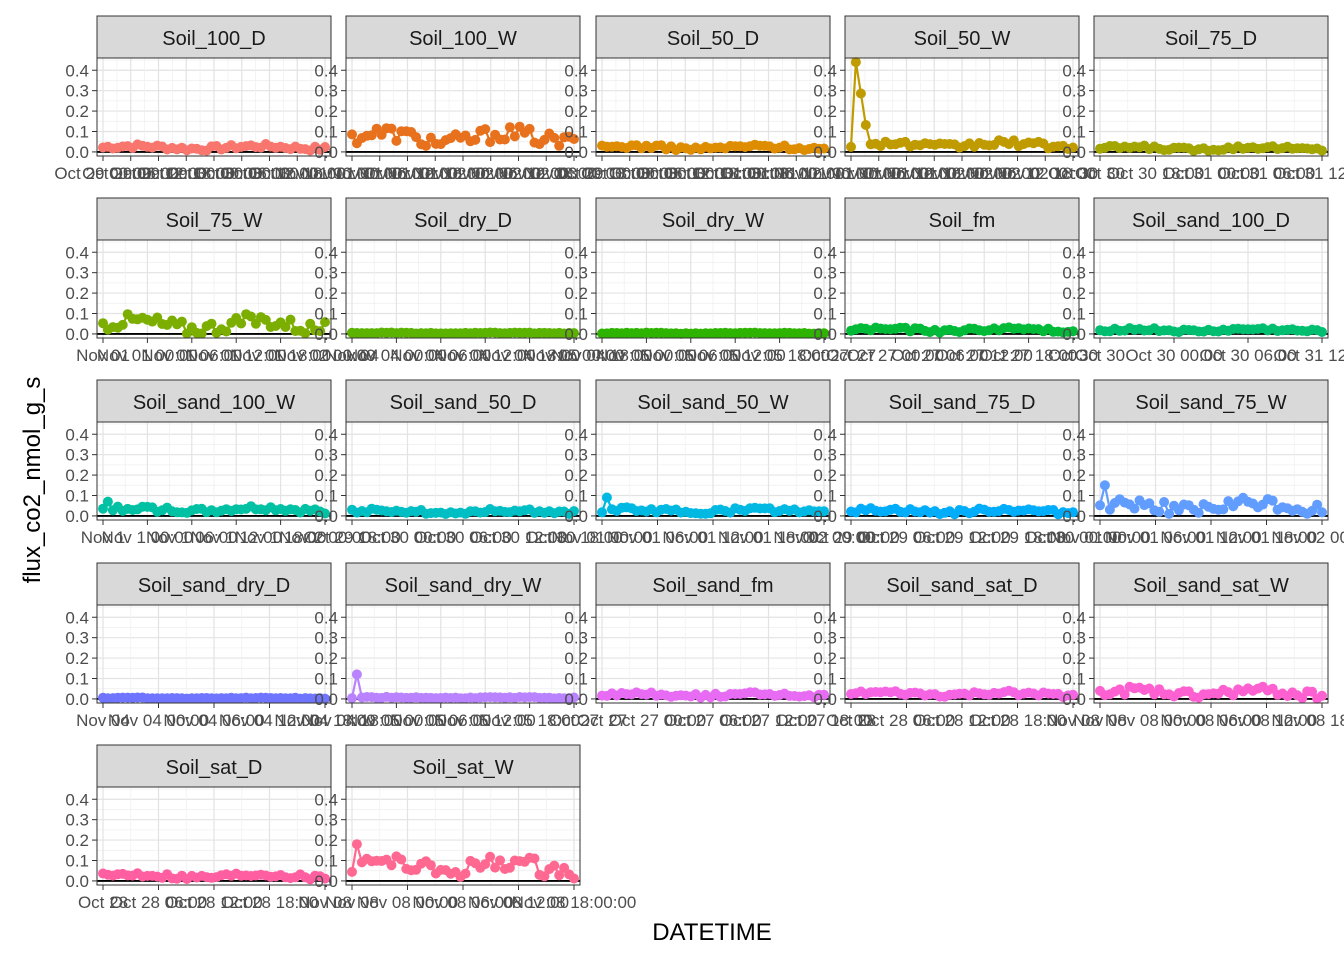 The width and height of the screenshot is (1344, 960). Describe the element at coordinates (712, 932) in the screenshot. I see `x-axis-title: DATETIME` at that location.